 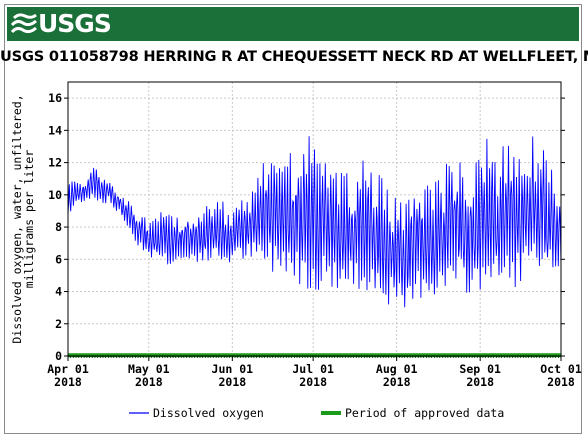 I want to click on y-tick-label: 0, so click(x=58, y=356).